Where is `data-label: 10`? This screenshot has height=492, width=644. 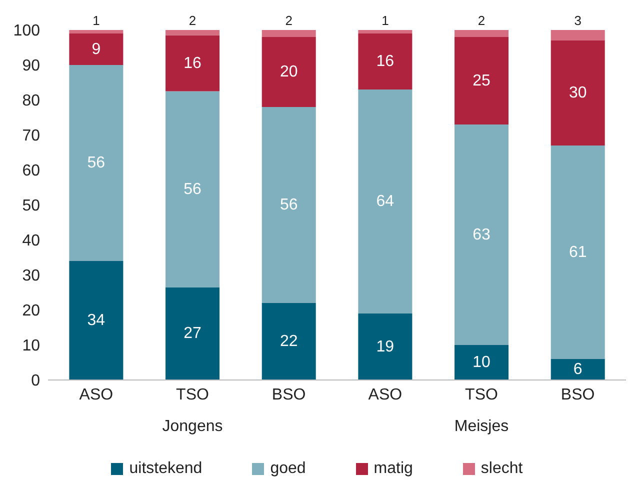
data-label: 10 is located at coordinates (481, 362).